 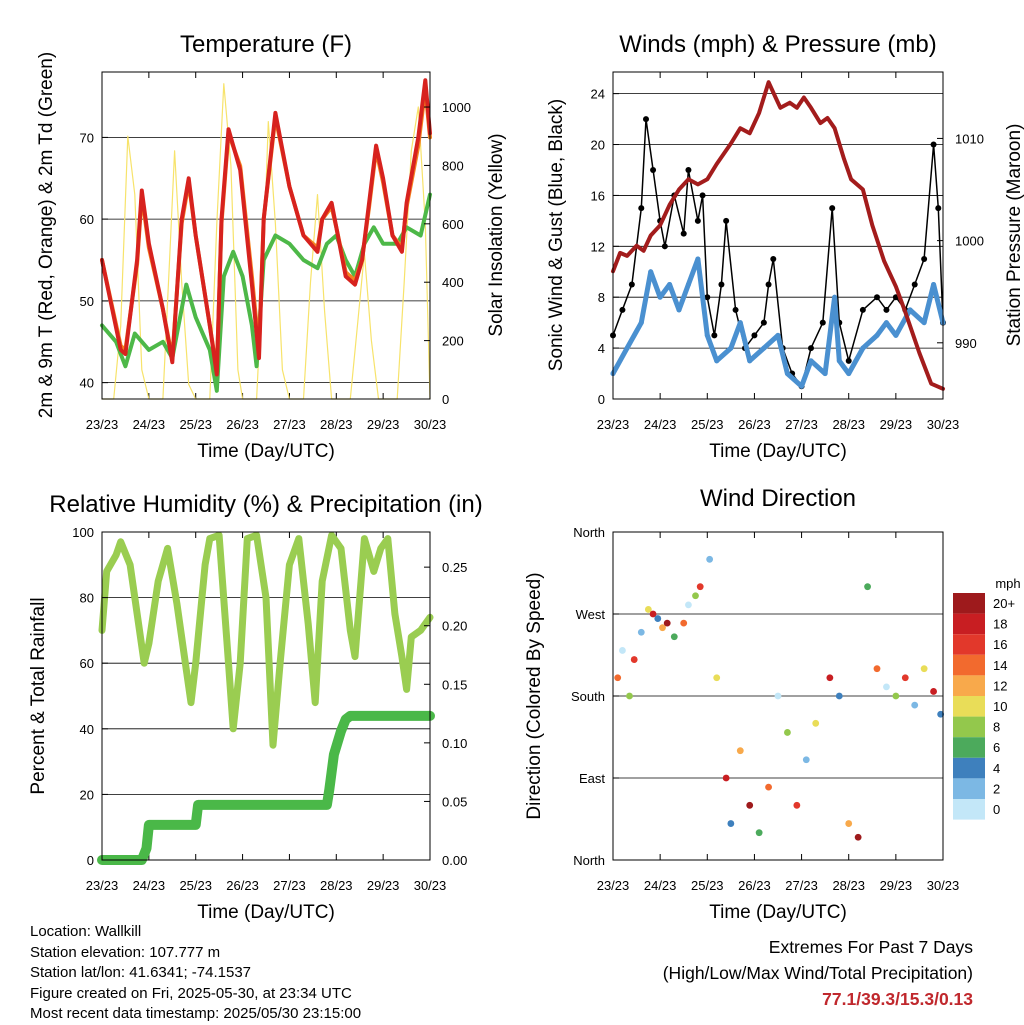 What do you see at coordinates (1000, 665) in the screenshot?
I see `legend-label: 14` at bounding box center [1000, 665].